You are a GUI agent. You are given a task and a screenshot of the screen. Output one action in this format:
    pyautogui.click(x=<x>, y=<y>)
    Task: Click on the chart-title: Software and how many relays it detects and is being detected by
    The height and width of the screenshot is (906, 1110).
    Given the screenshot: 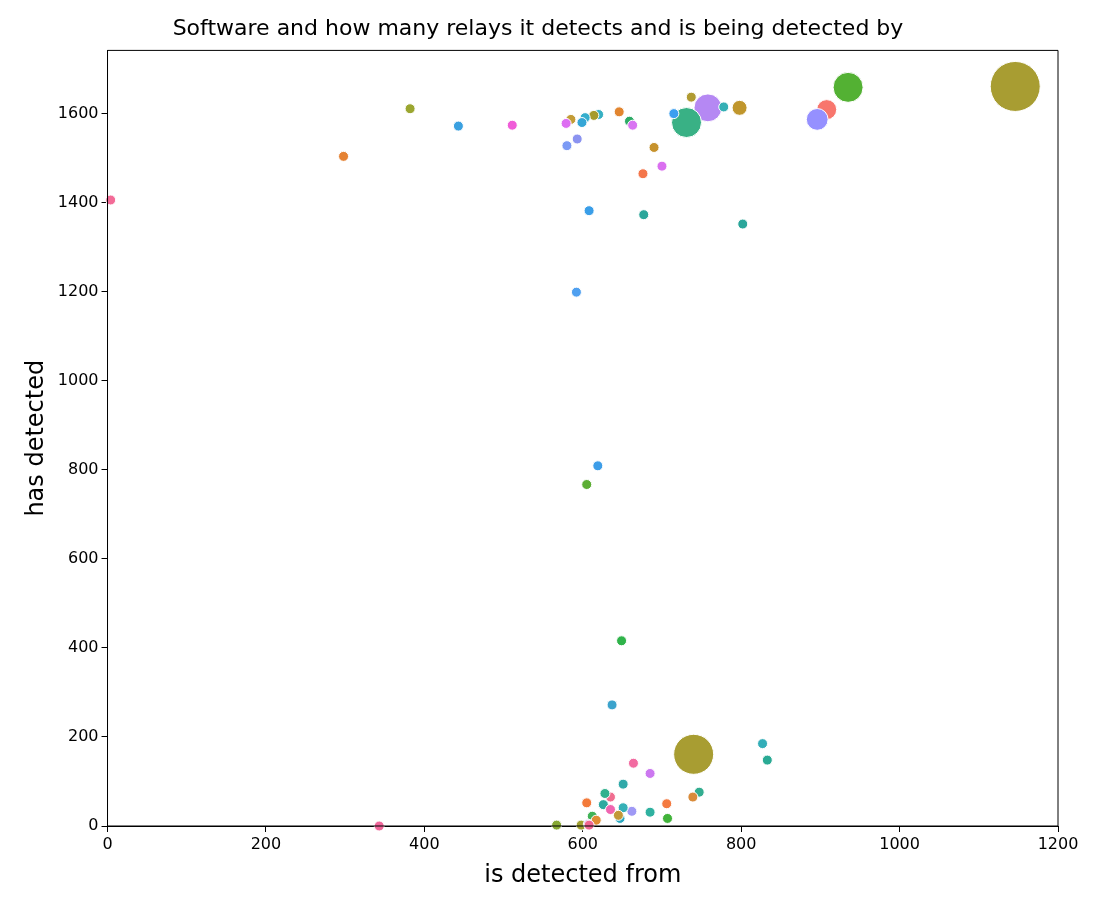 What is the action you would take?
    pyautogui.click(x=538, y=27)
    